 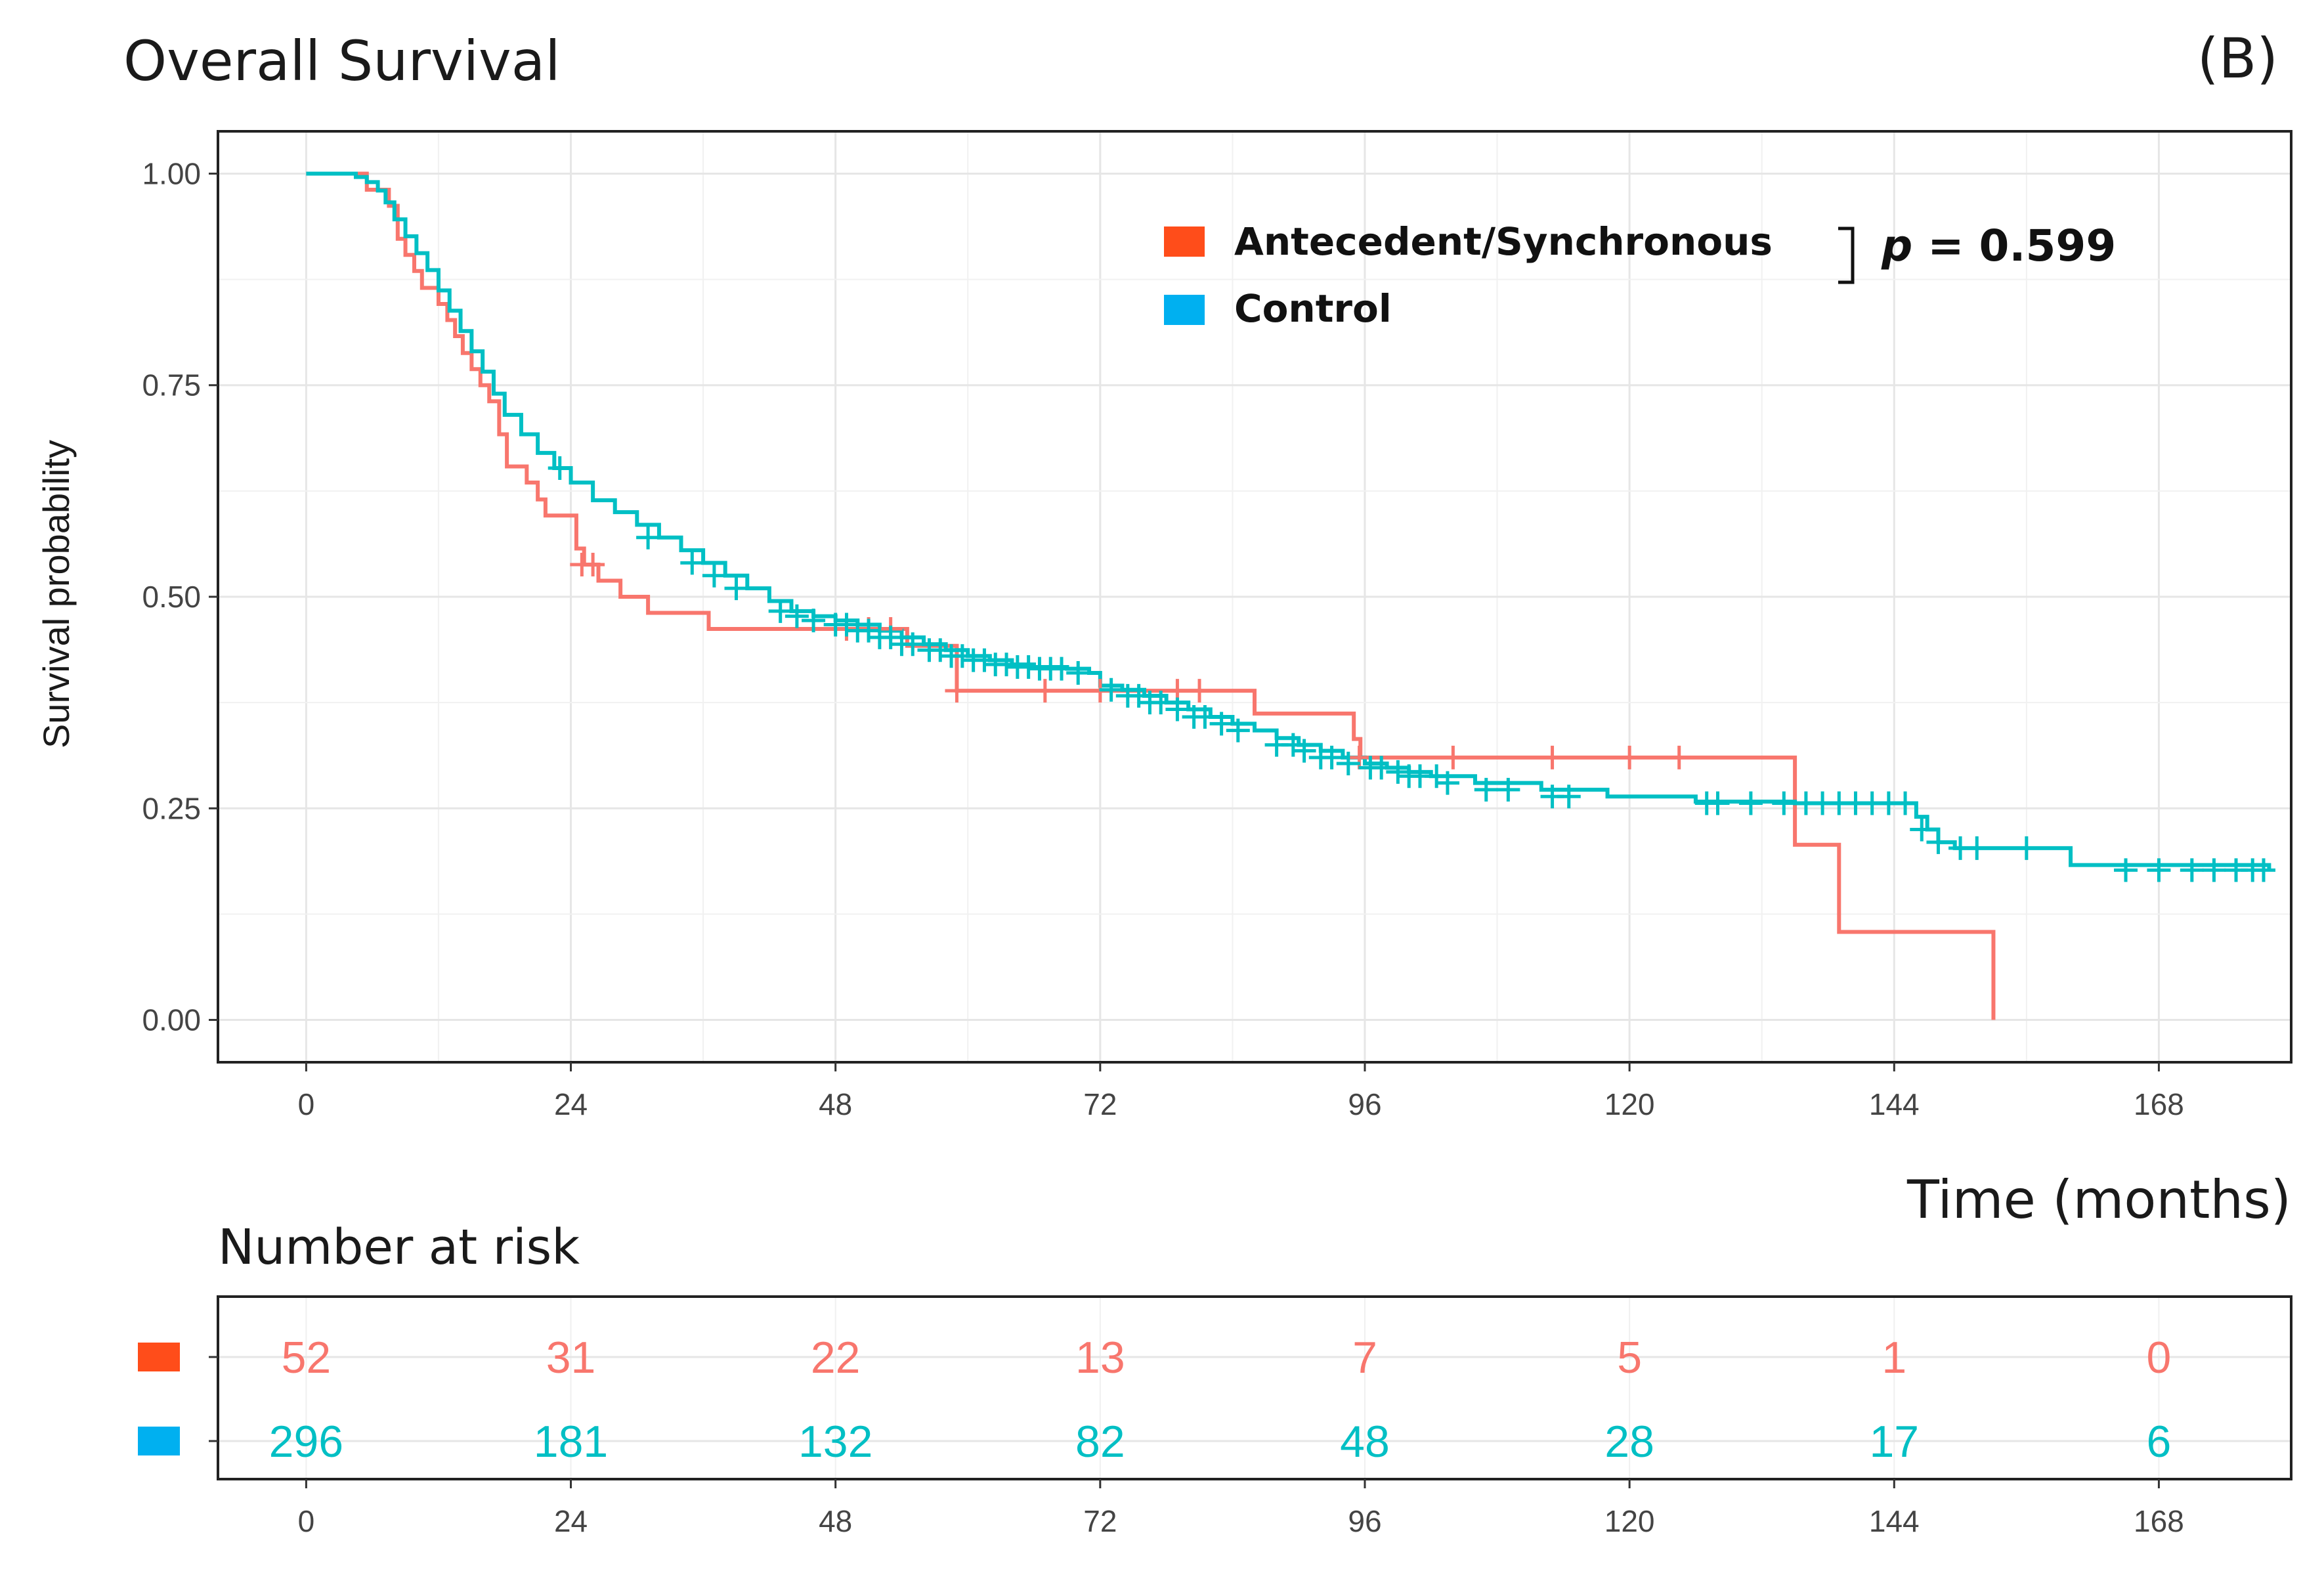 I want to click on risk-table-grid, so click(x=1254, y=1388).